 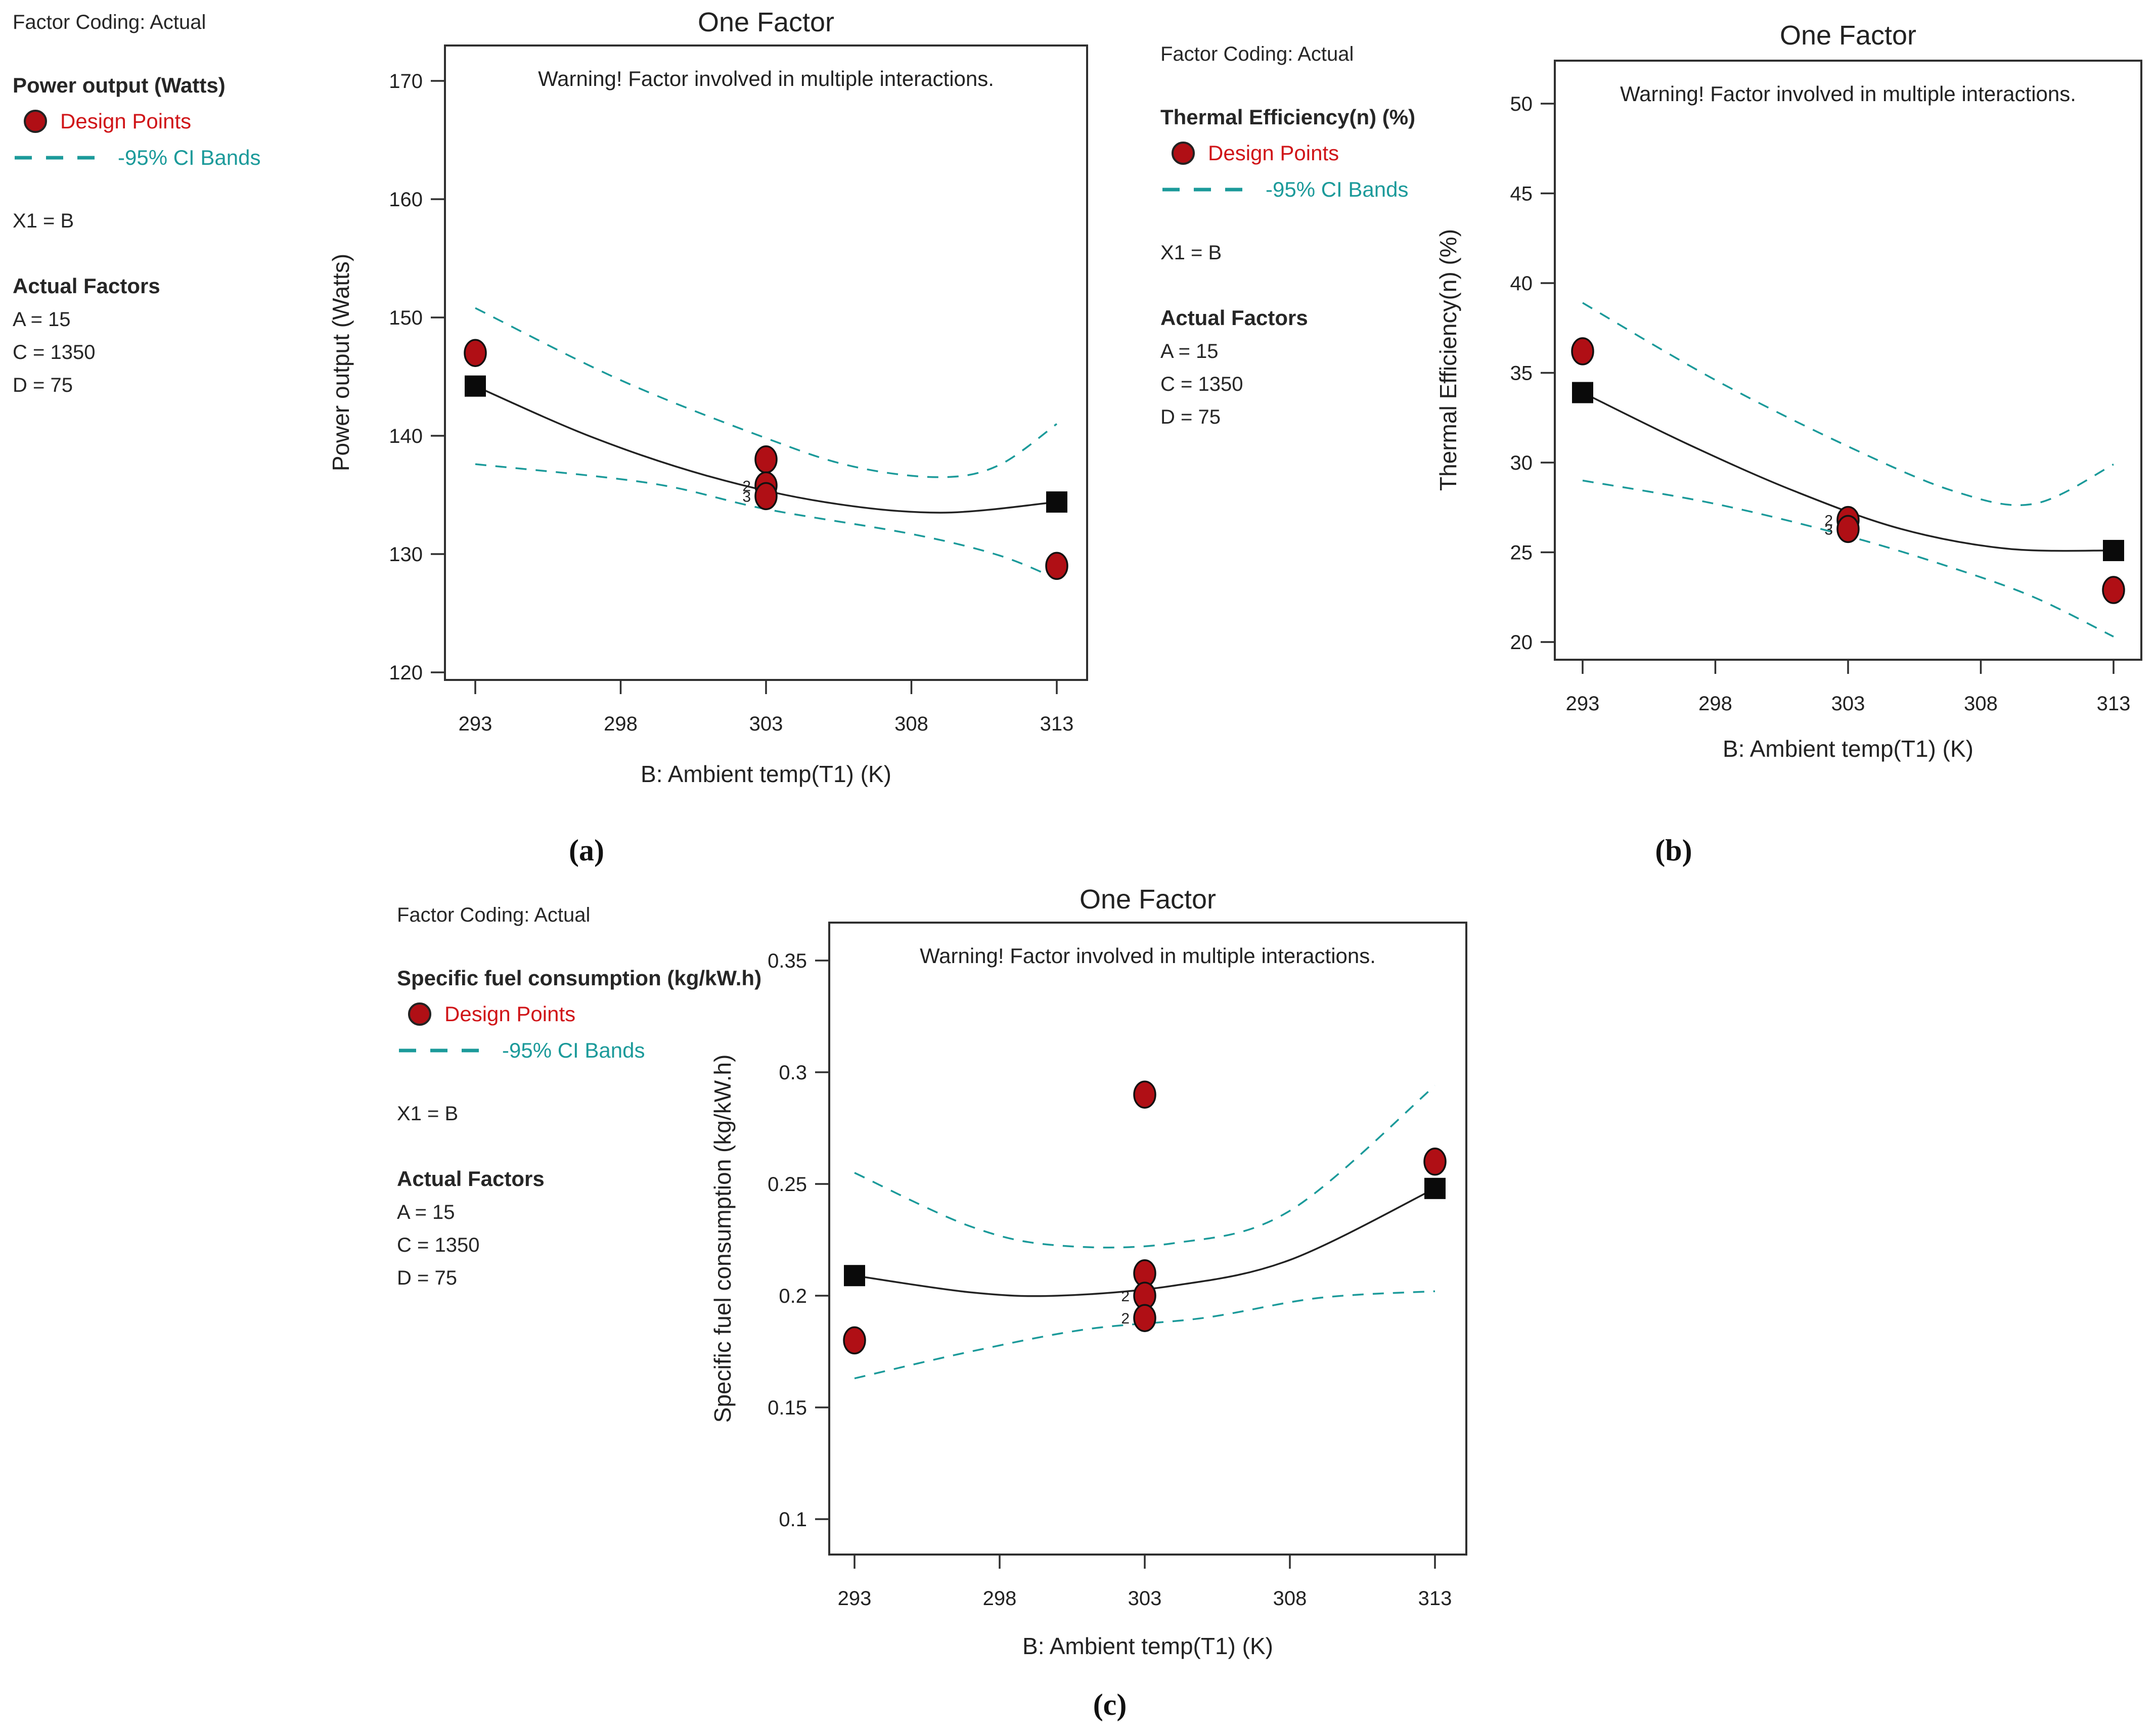 What do you see at coordinates (406, 200) in the screenshot?
I see `y-tick-label: 160` at bounding box center [406, 200].